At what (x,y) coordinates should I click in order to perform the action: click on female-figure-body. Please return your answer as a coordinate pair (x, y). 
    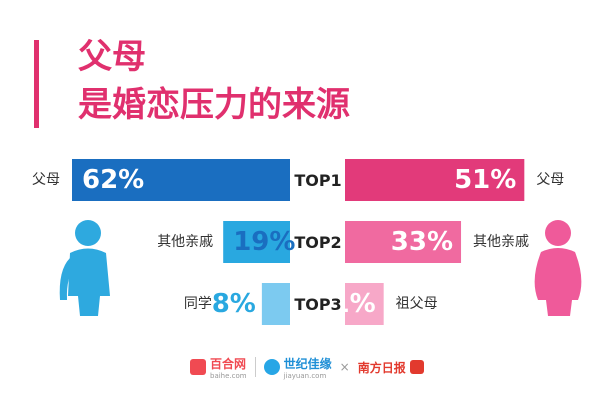
    Looking at the image, I should click on (558, 282).